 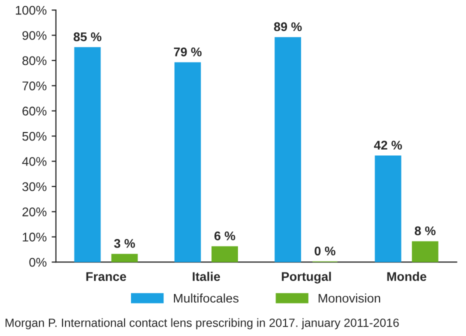 I want to click on data-label: 89 %, so click(x=288, y=27).